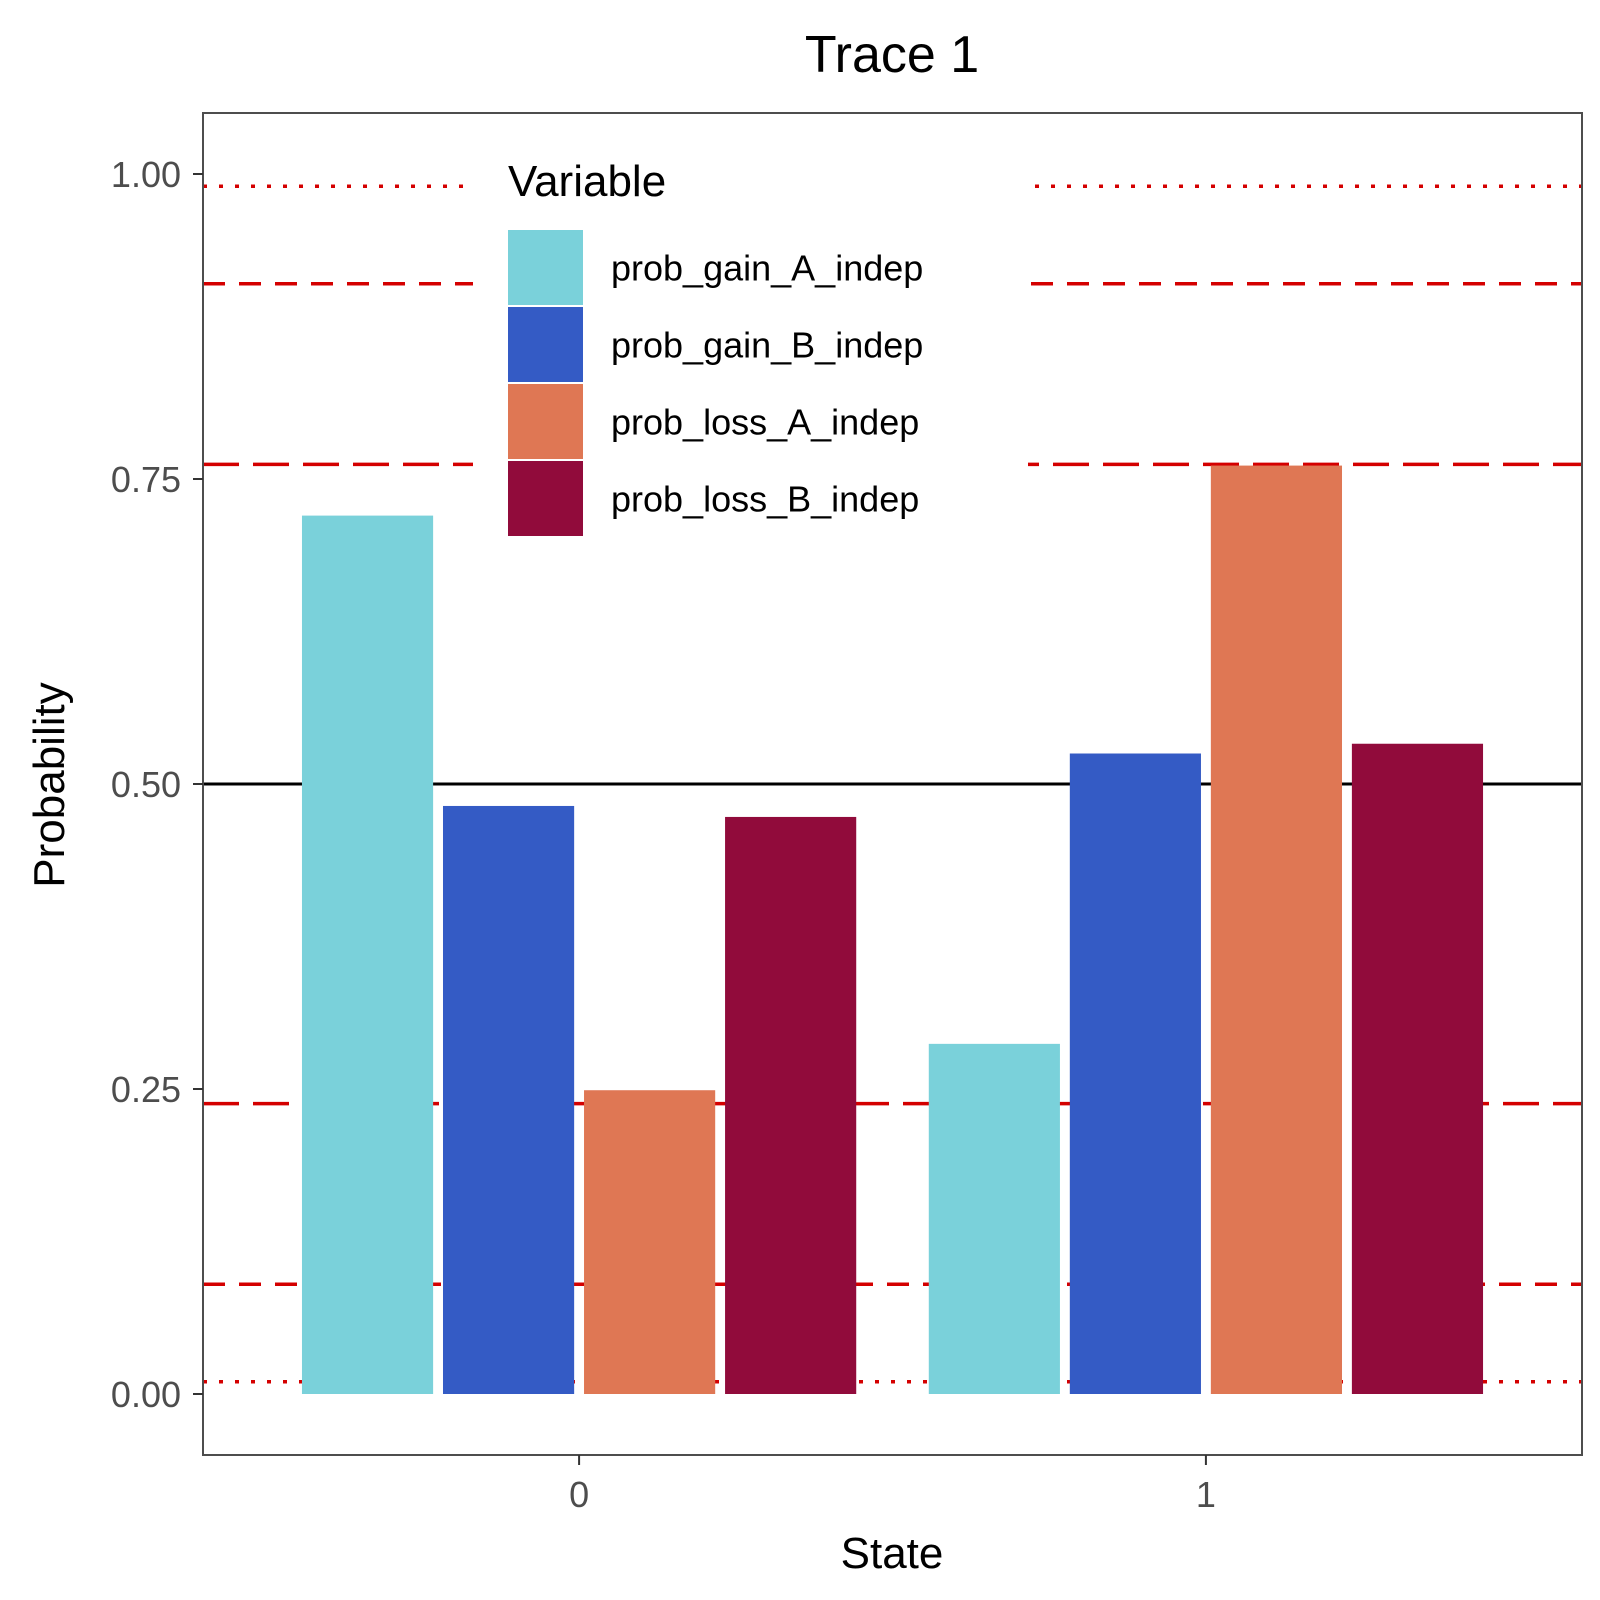 The height and width of the screenshot is (1600, 1600). I want to click on legend-label-prob_gain_A_indep: prob_gain_A_indep, so click(767, 268).